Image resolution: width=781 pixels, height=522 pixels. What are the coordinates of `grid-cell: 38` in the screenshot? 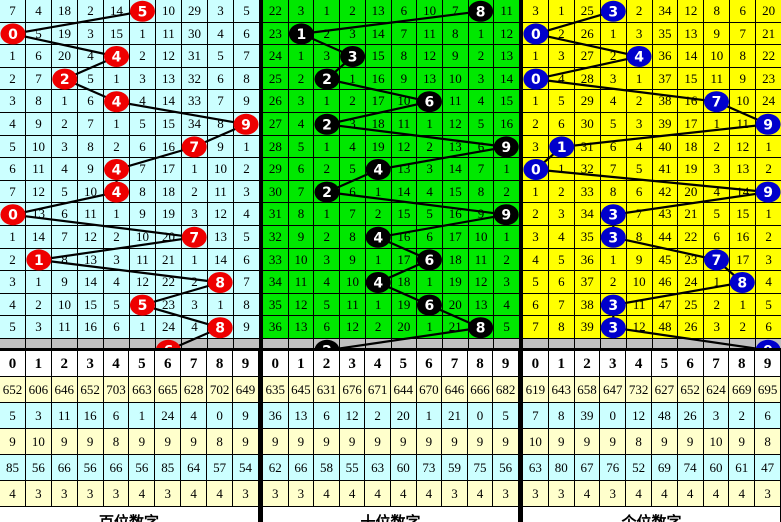 It's located at (665, 101).